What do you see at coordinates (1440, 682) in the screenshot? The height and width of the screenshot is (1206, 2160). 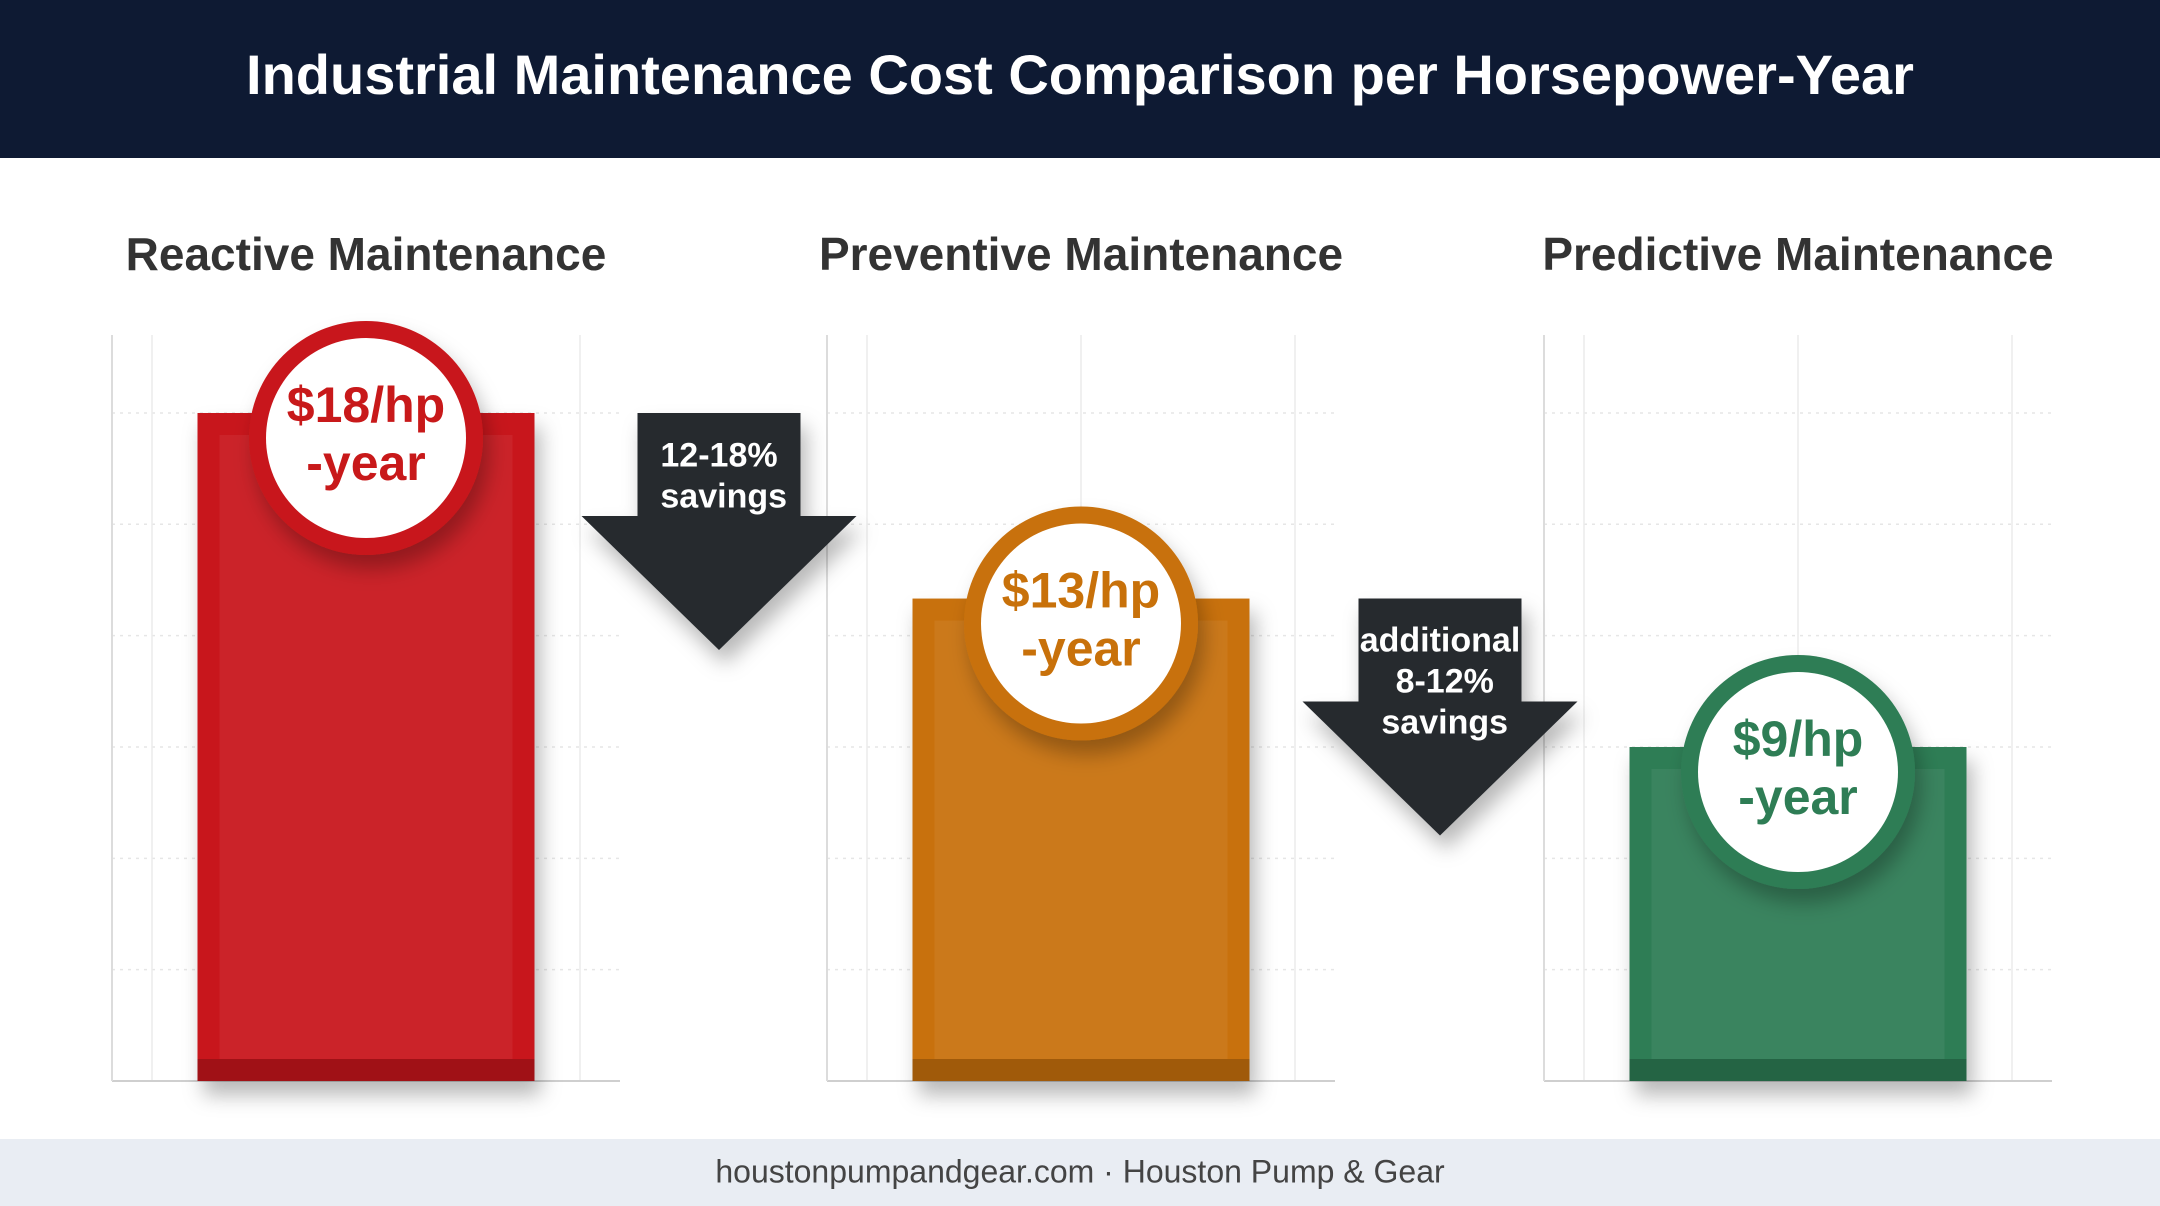 I see `annotation: additional 8-12% savings` at bounding box center [1440, 682].